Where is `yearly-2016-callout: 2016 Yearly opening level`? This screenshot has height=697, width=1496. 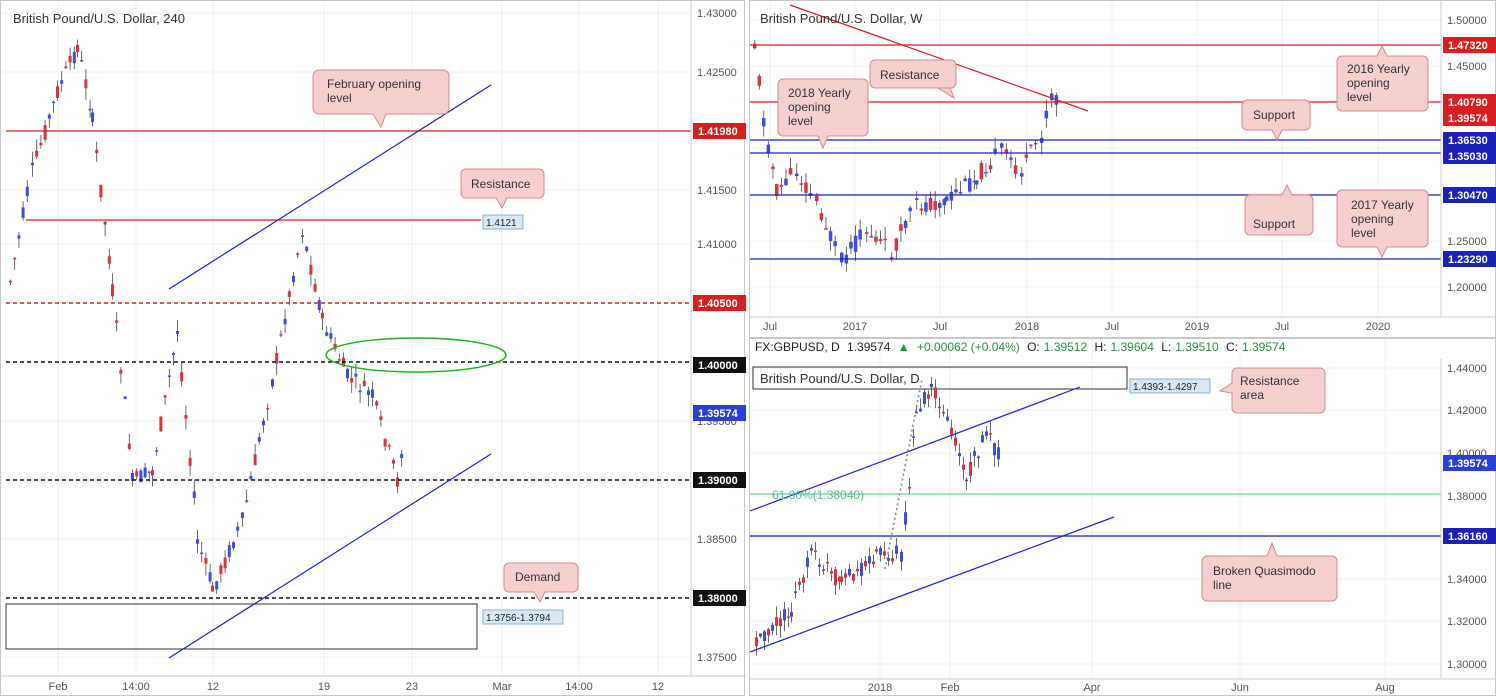
yearly-2016-callout: 2016 Yearly opening level is located at coordinates (1382, 78).